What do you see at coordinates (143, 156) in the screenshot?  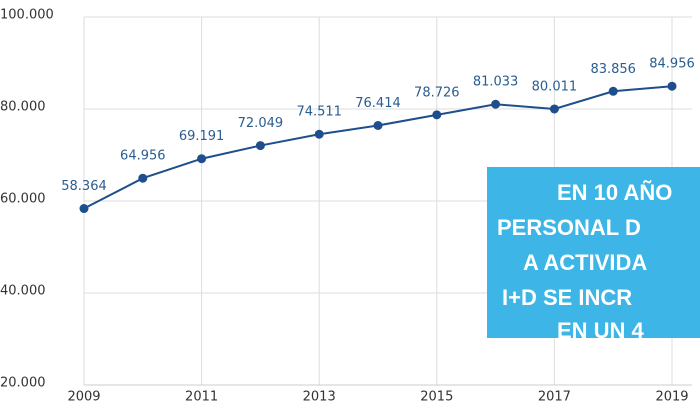 I see `value-label: 64.956` at bounding box center [143, 156].